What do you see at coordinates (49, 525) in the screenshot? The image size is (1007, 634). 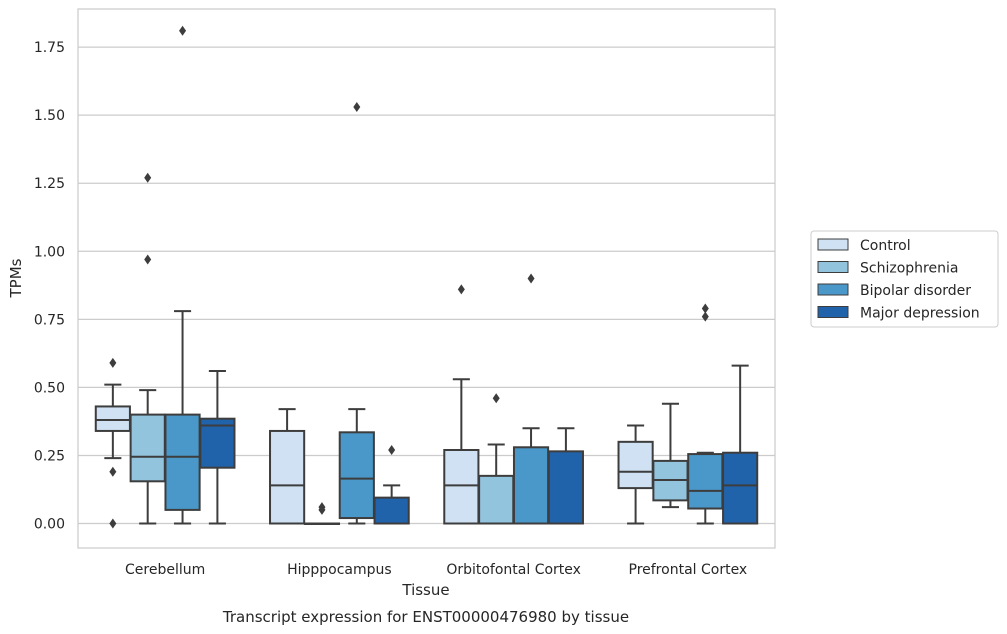 I see `y-tick-label: 0.00` at bounding box center [49, 525].